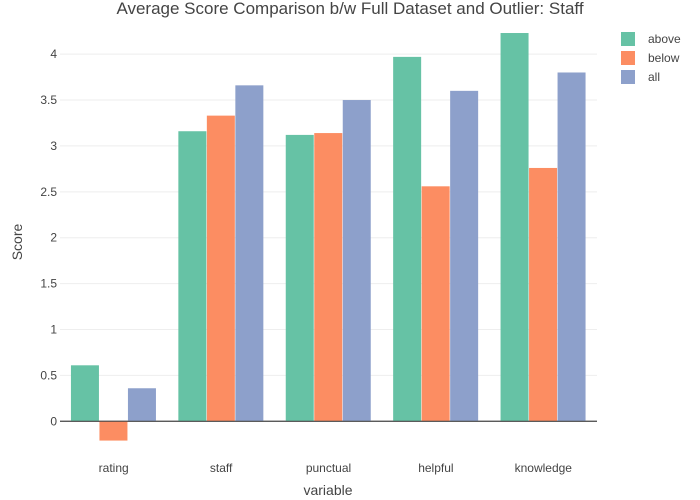 This screenshot has width=700, height=500. Describe the element at coordinates (628, 77) in the screenshot. I see `legend-swatch-all` at that location.